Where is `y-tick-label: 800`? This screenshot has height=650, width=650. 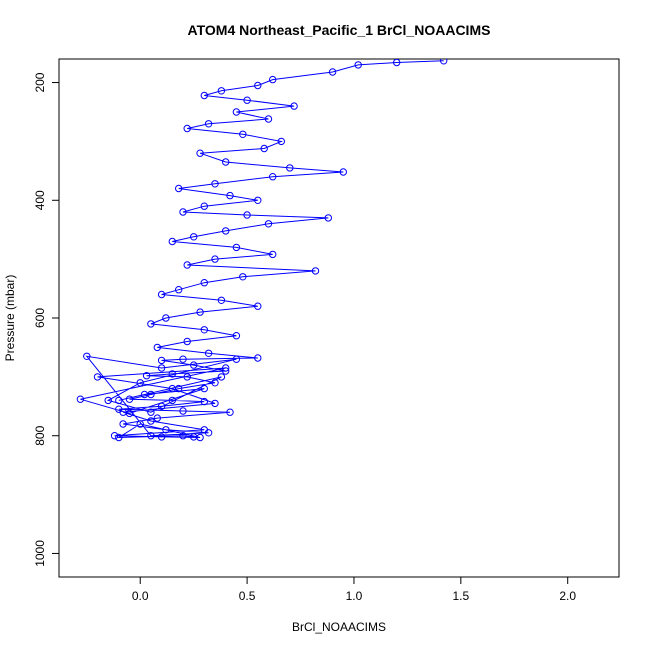 y-tick-label: 800 is located at coordinates (40, 435).